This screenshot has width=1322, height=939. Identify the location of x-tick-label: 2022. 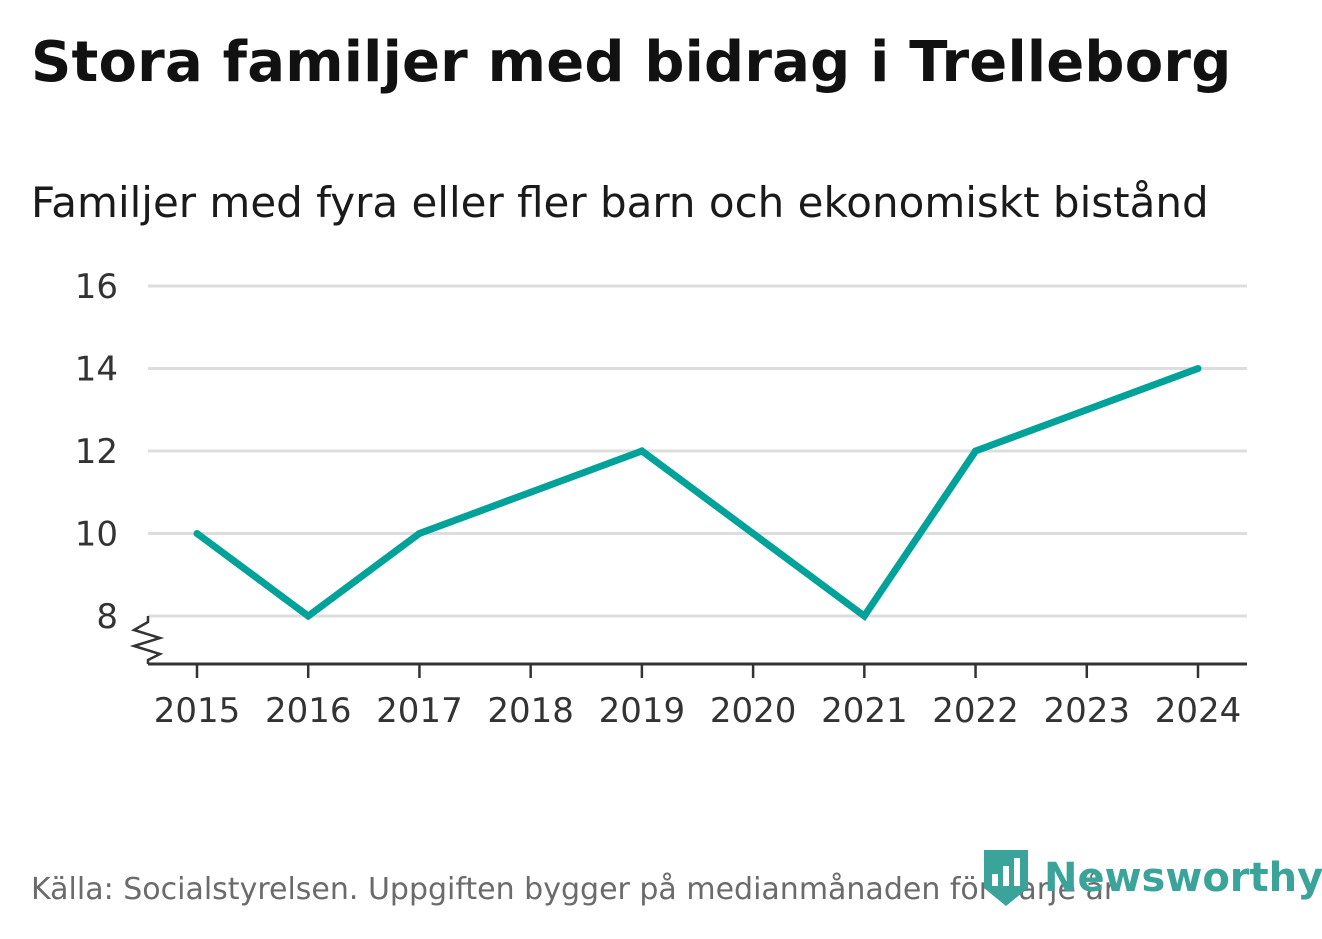
(975, 711).